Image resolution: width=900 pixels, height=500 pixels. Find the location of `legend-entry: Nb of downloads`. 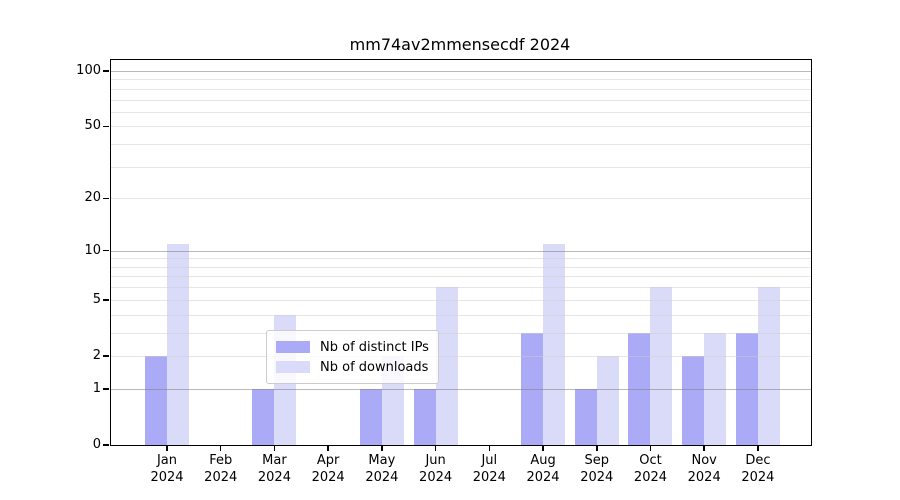

legend-entry: Nb of downloads is located at coordinates (352, 367).